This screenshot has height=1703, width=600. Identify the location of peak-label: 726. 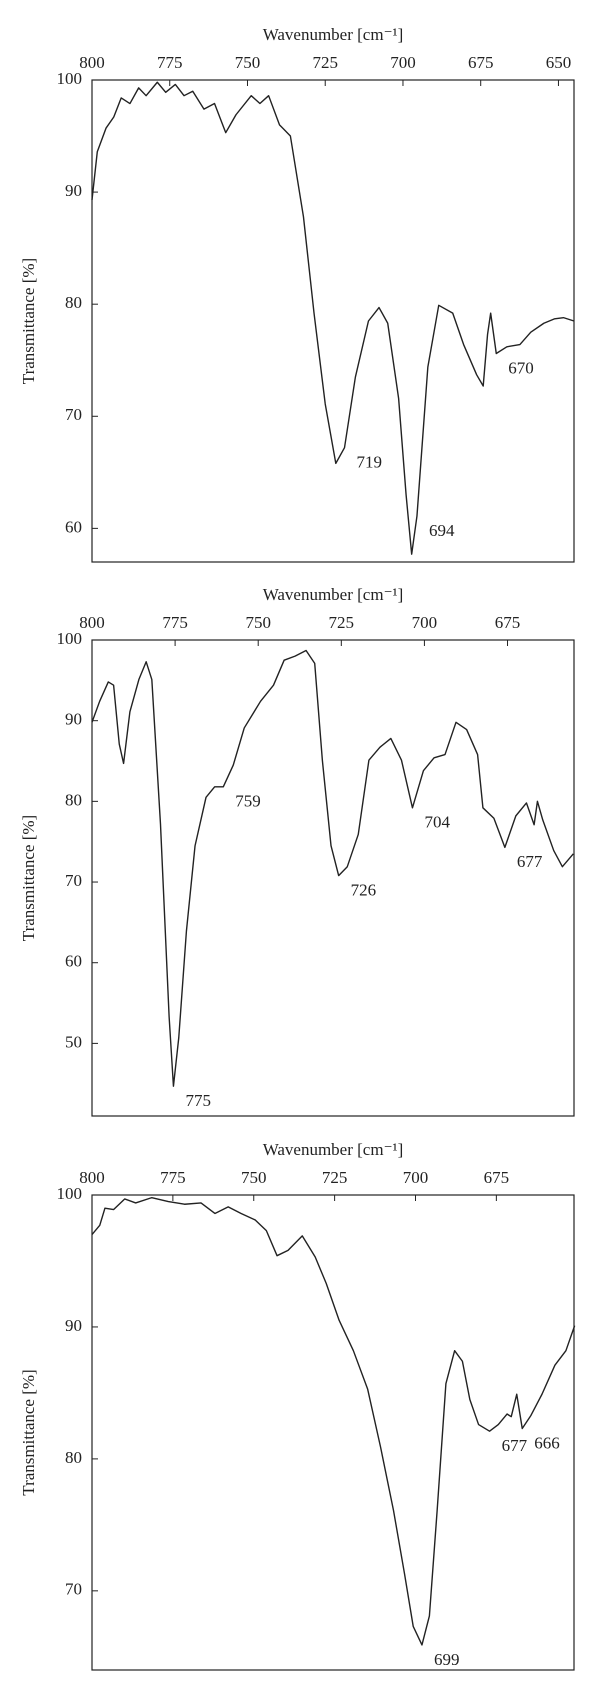
(364, 889).